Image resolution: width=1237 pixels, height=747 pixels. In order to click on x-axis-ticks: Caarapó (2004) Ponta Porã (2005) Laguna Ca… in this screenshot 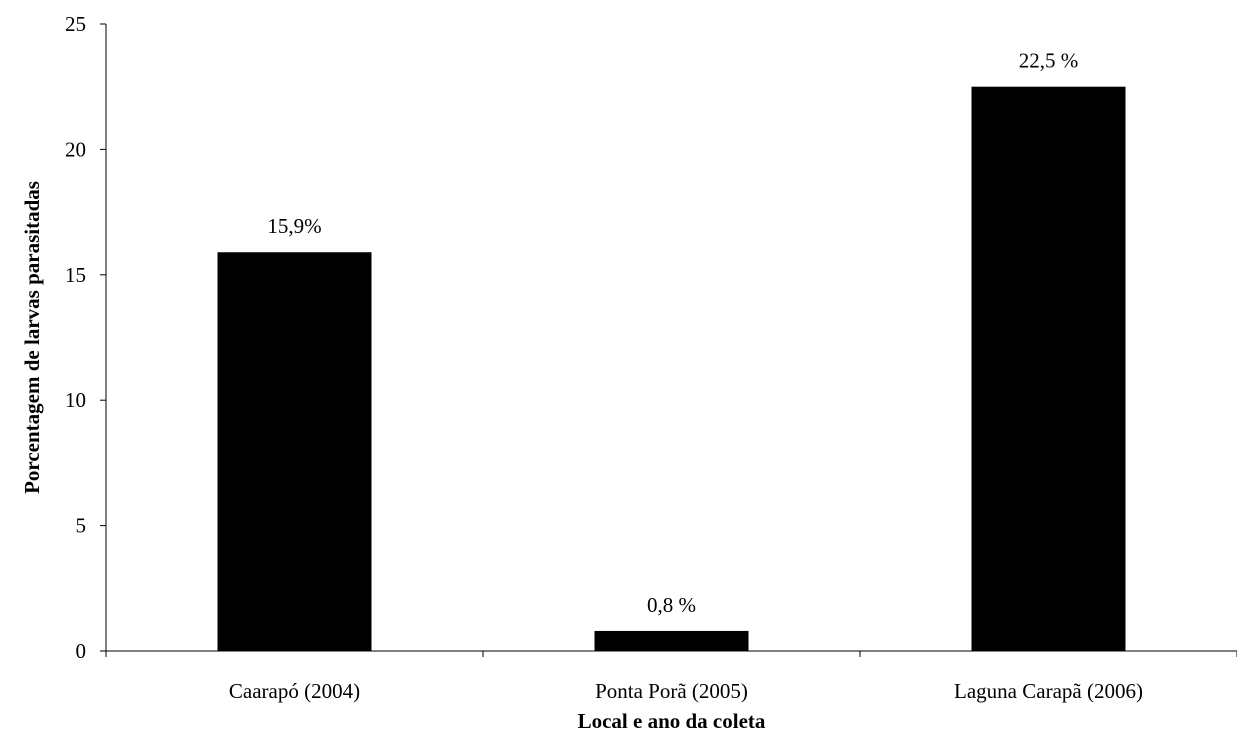, I will do `click(671, 677)`.